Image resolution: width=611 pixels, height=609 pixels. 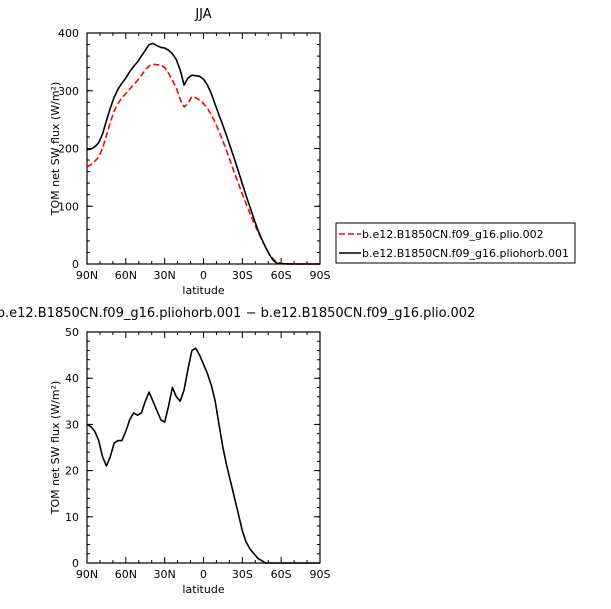 What do you see at coordinates (68, 33) in the screenshot?
I see `y-tick-label: 400` at bounding box center [68, 33].